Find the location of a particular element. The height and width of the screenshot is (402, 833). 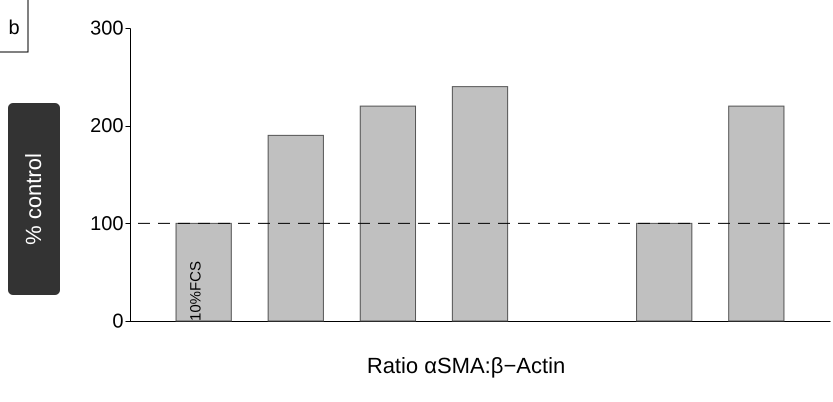

y-tick-label: 100 is located at coordinates (107, 223).